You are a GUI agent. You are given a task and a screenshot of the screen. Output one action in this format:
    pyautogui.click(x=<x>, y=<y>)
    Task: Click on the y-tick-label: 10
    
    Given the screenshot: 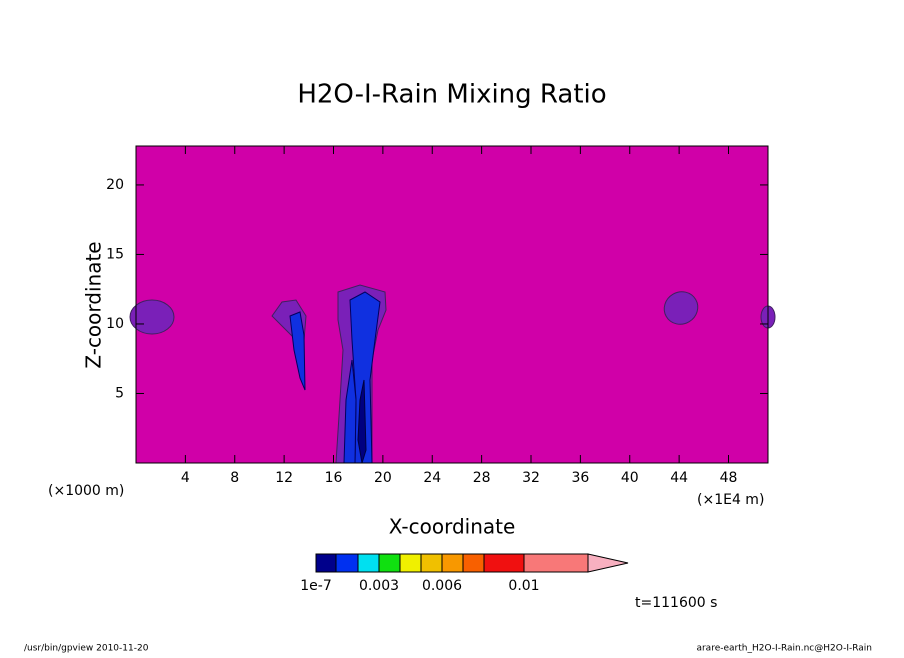 What is the action you would take?
    pyautogui.click(x=115, y=324)
    